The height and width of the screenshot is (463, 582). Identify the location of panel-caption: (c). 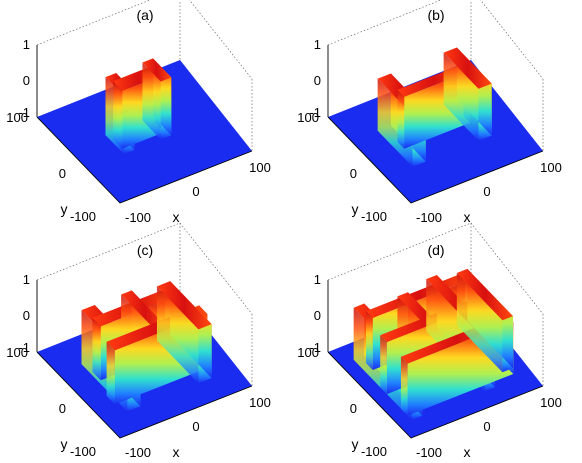
(145, 250).